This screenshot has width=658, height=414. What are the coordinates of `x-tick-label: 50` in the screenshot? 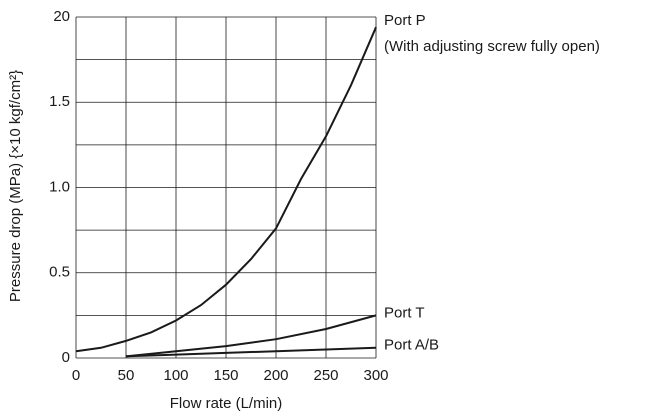 It's located at (126, 375).